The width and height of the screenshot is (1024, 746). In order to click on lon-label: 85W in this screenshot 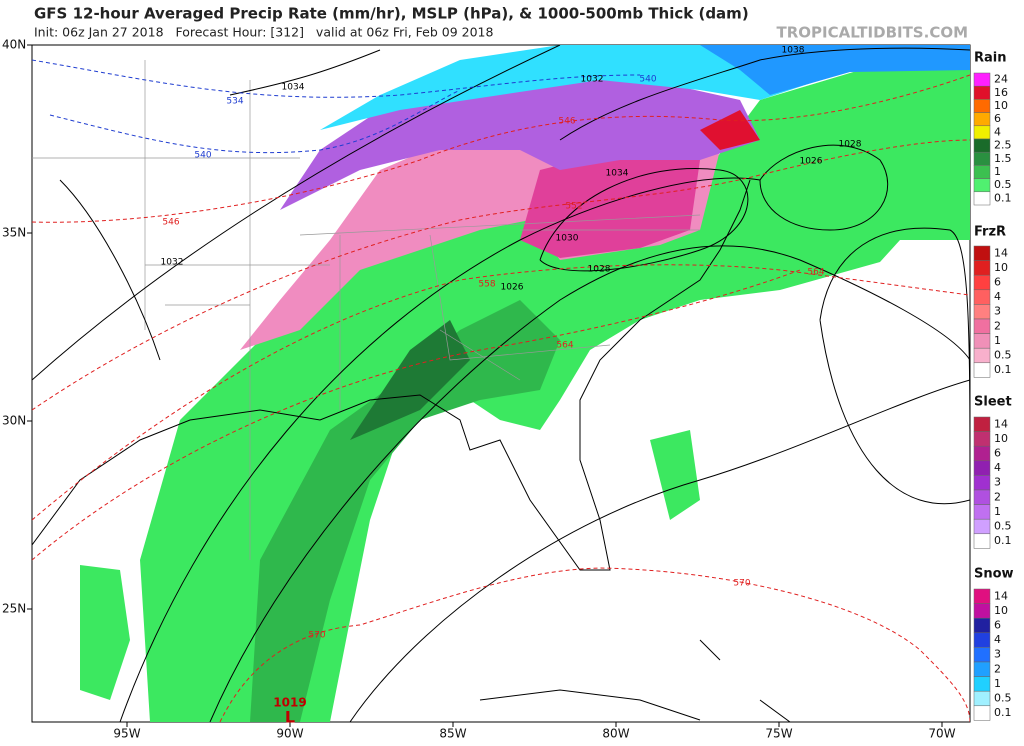, I will do `click(452, 734)`.